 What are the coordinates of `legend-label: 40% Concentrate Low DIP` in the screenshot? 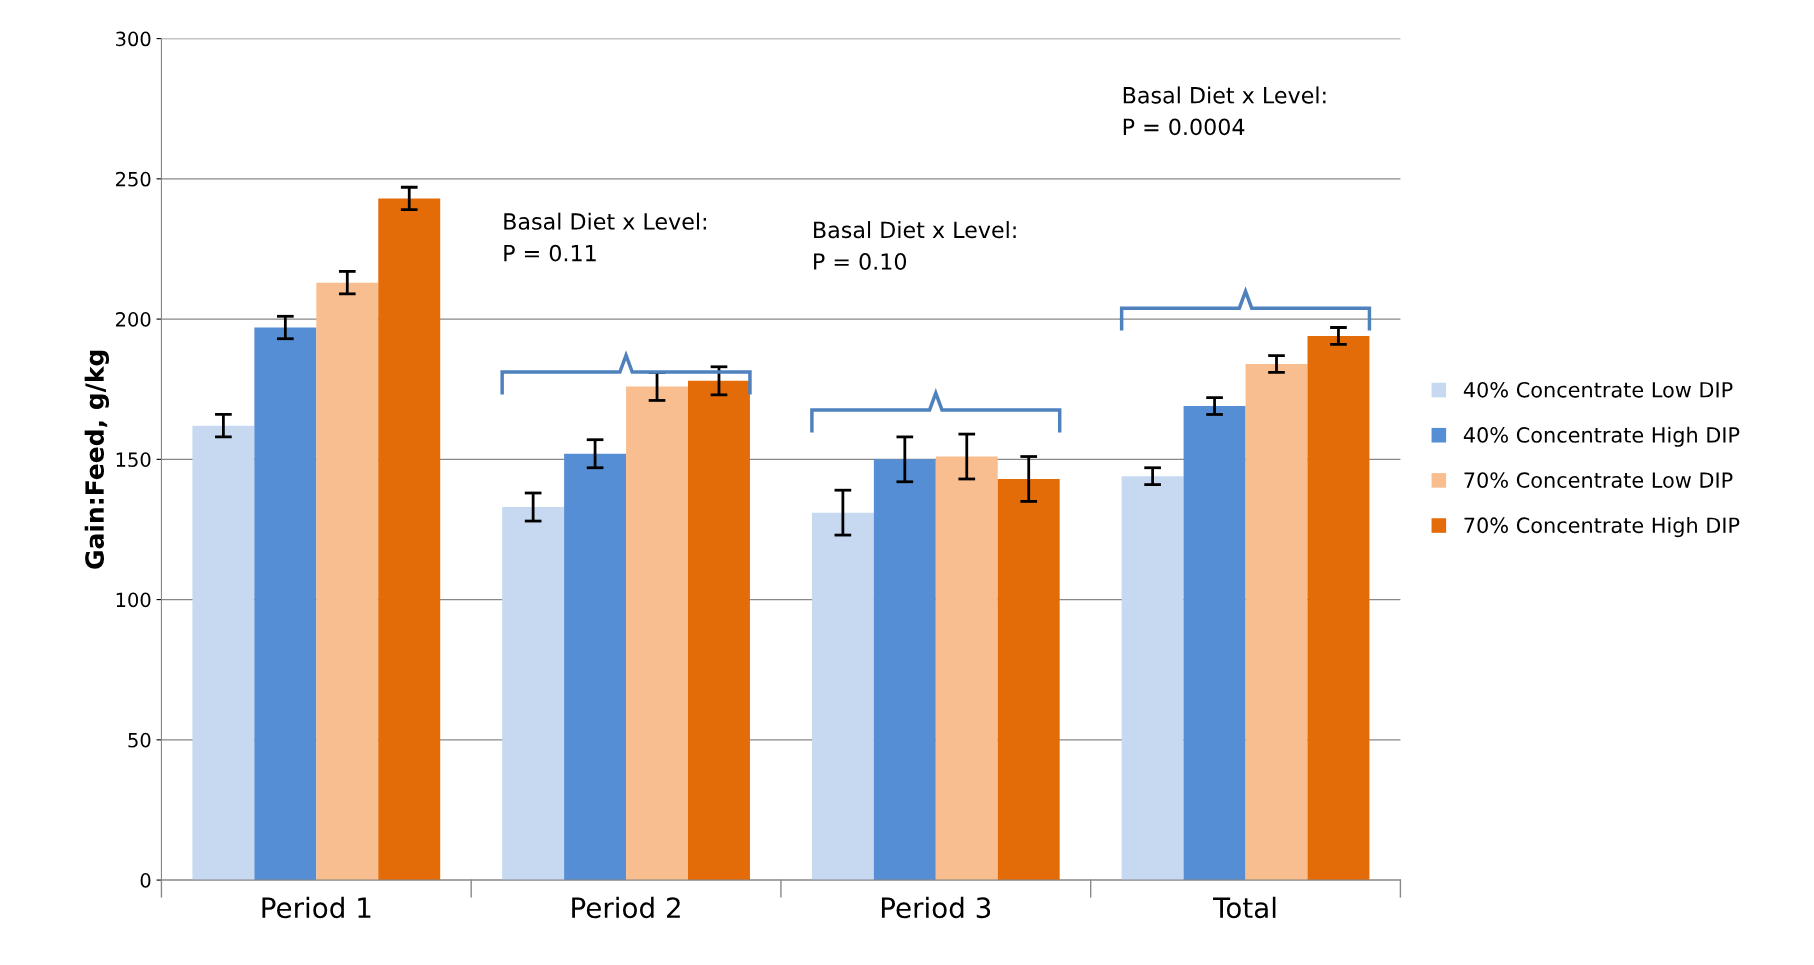 It's located at (1598, 389).